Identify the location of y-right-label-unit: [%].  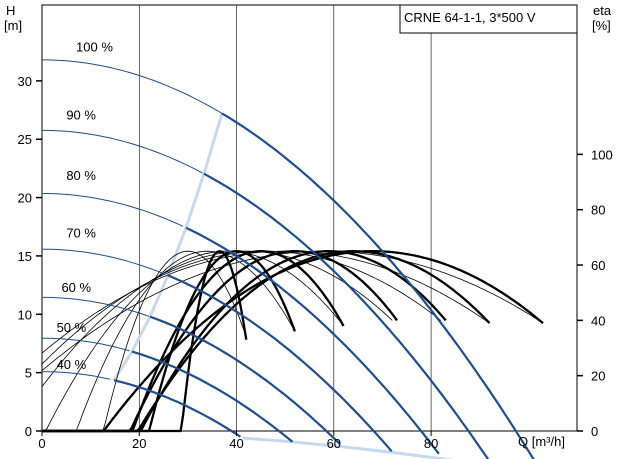
(601, 25).